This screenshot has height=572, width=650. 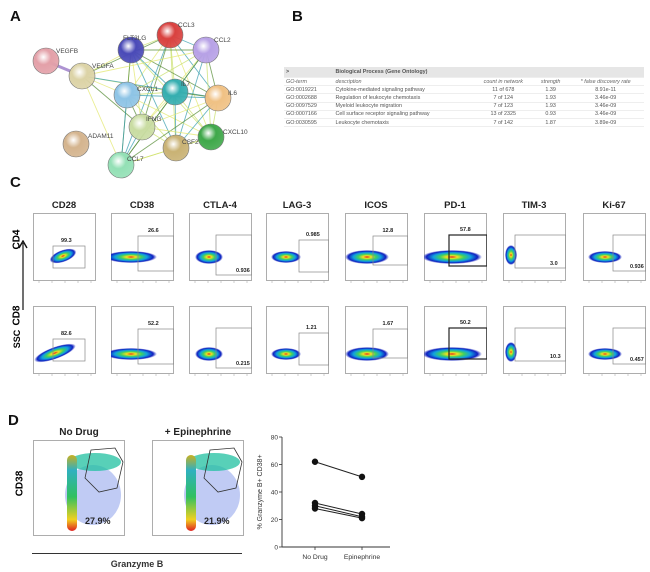 I want to click on table-cell: 1.93, so click(x=550, y=98).